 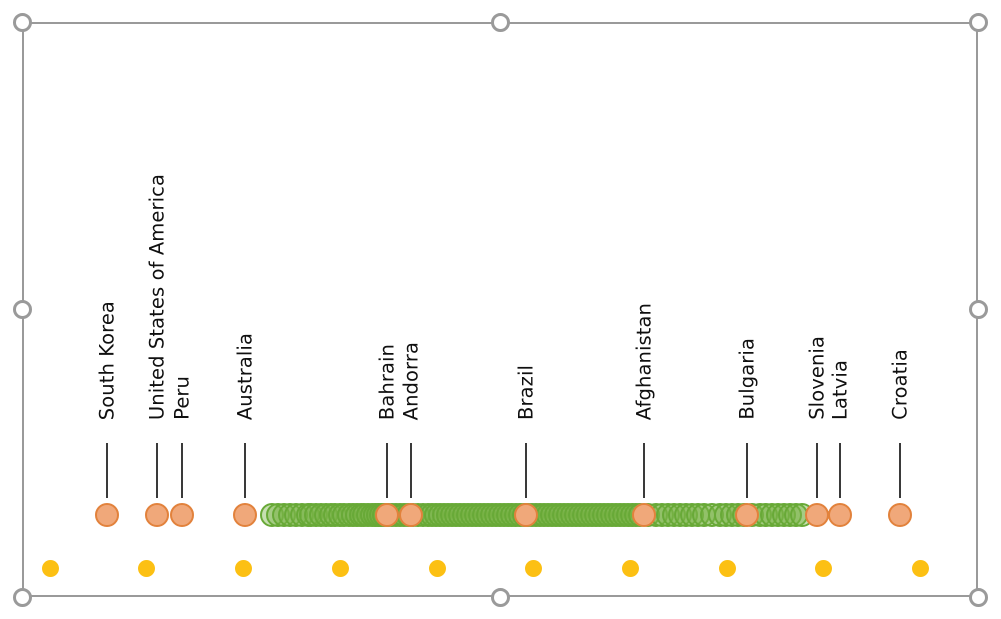 What do you see at coordinates (22, 309) in the screenshot?
I see `handle-middle-left` at bounding box center [22, 309].